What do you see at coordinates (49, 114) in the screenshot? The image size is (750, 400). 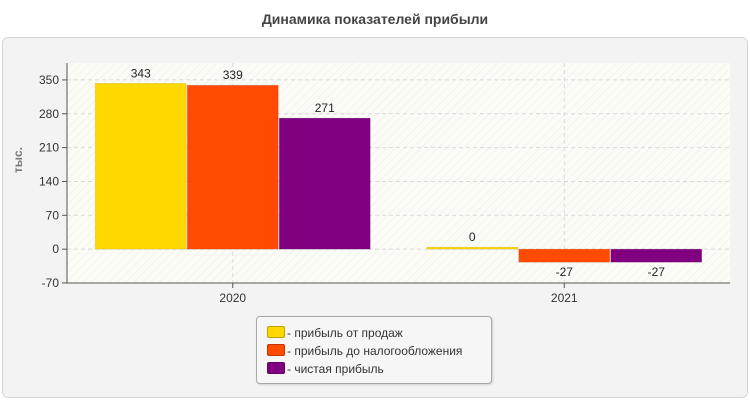 I see `y-tick-label: 280` at bounding box center [49, 114].